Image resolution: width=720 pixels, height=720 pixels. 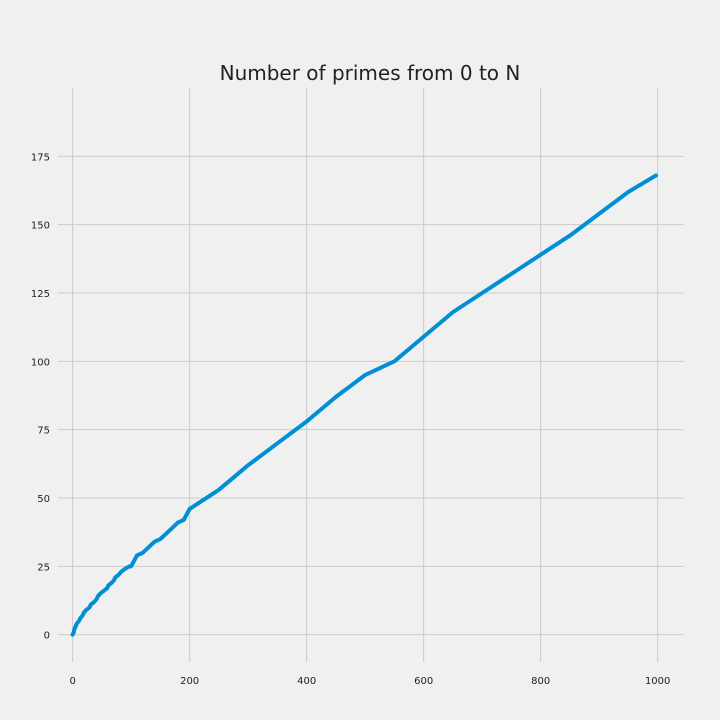 What do you see at coordinates (540, 681) in the screenshot?
I see `x-tick-label-4: 800` at bounding box center [540, 681].